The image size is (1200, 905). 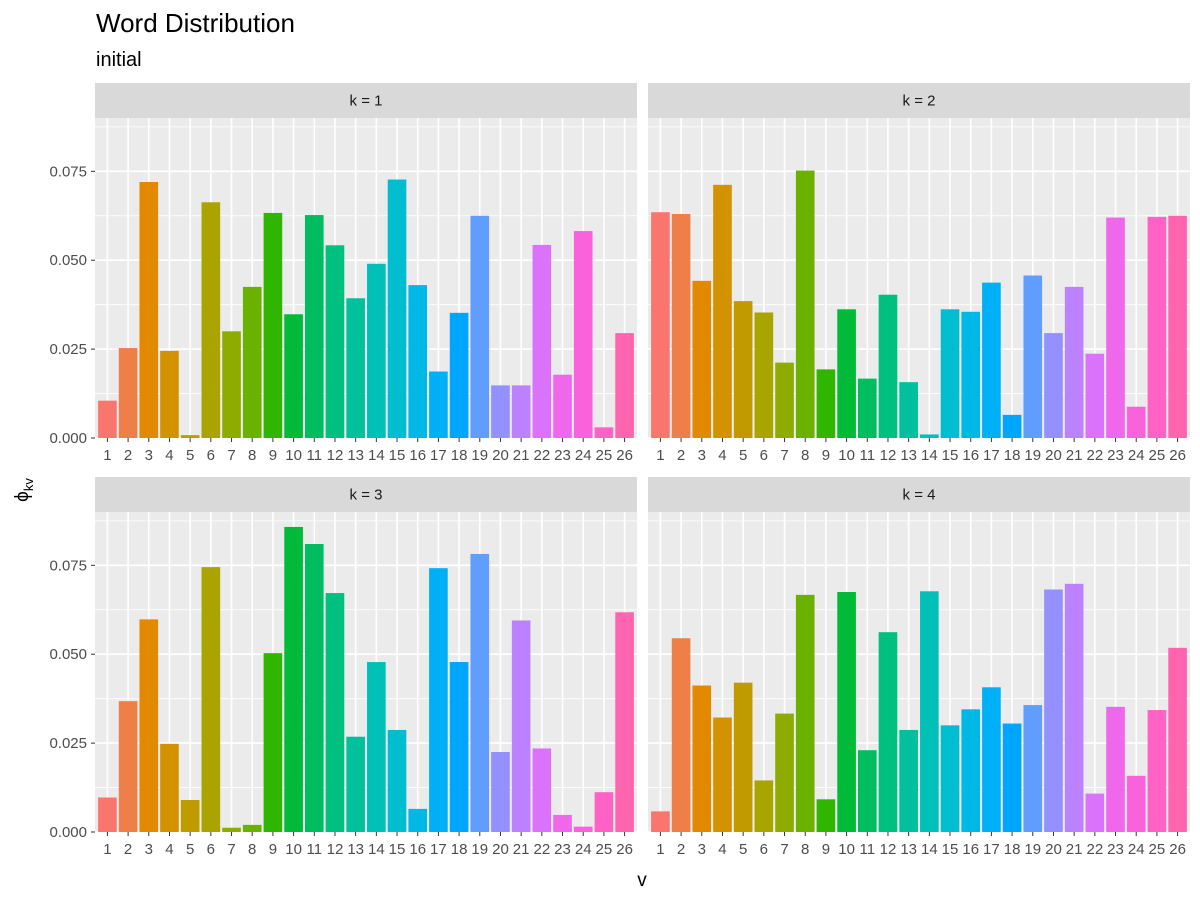 What do you see at coordinates (583, 455) in the screenshot?
I see `x-tick-label: 24` at bounding box center [583, 455].